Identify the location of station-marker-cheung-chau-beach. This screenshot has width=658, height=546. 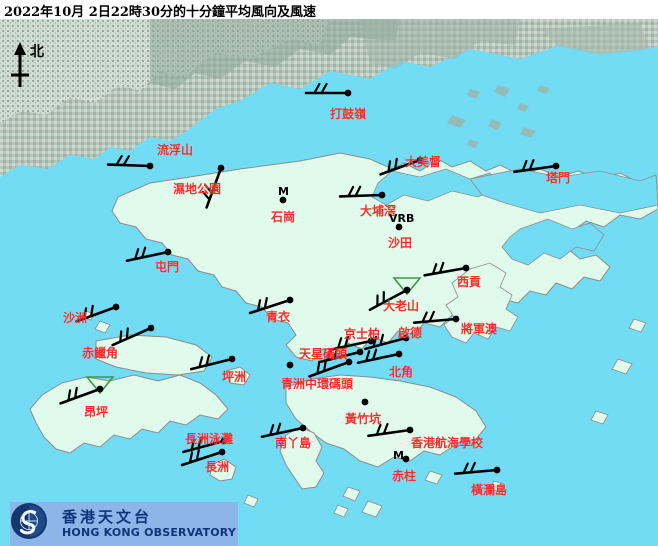
(205, 445).